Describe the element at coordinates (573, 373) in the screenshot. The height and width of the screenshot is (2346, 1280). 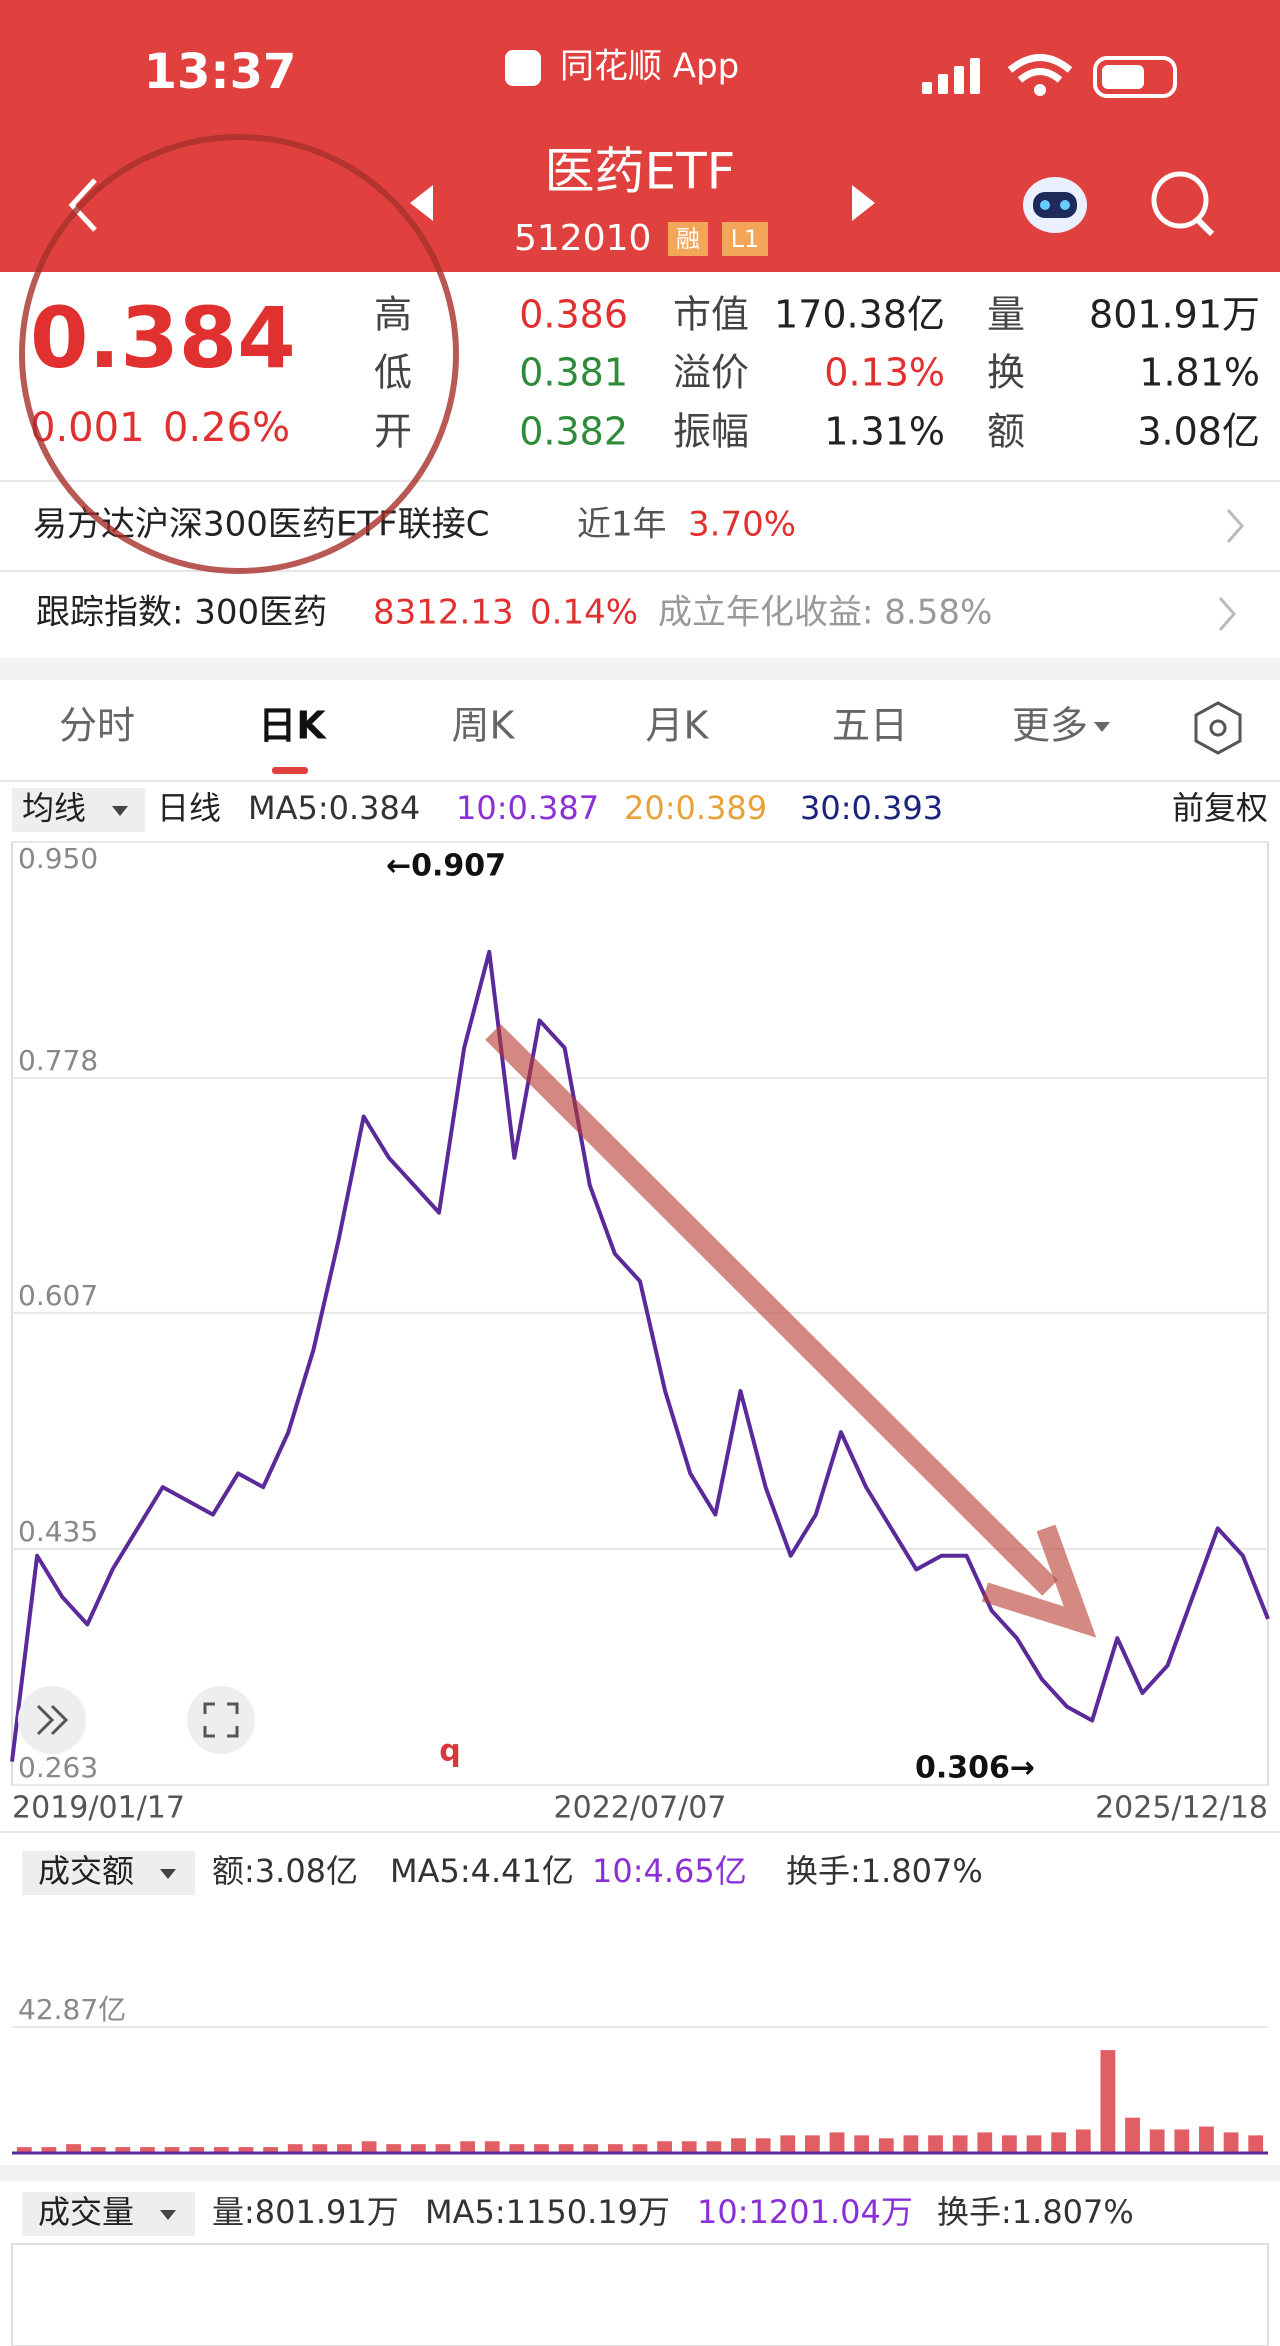
I see `stat-value: 0.381` at that location.